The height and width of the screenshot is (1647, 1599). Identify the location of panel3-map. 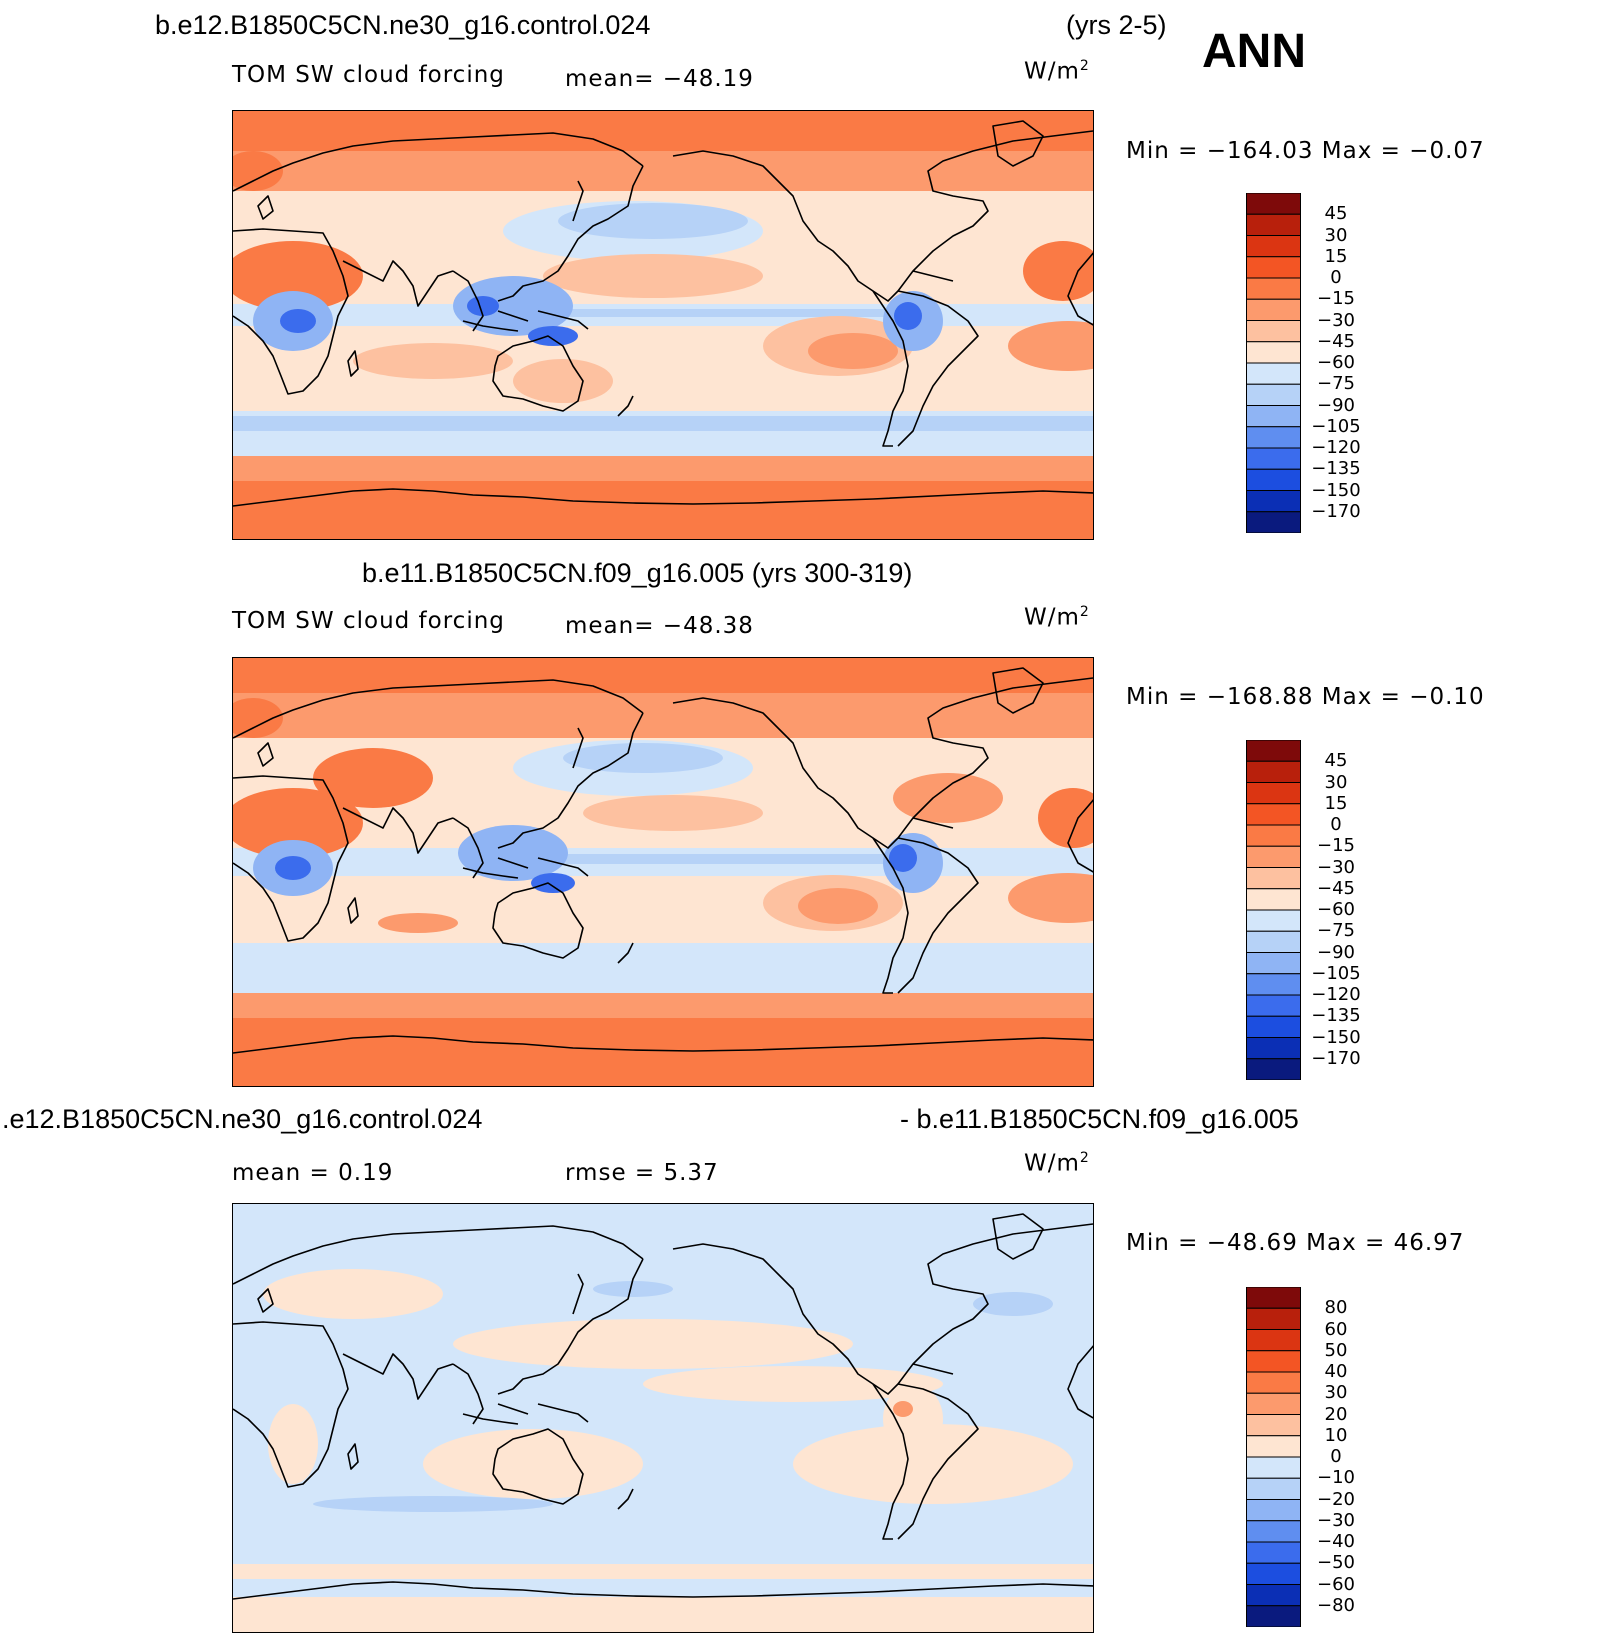
(663, 1418).